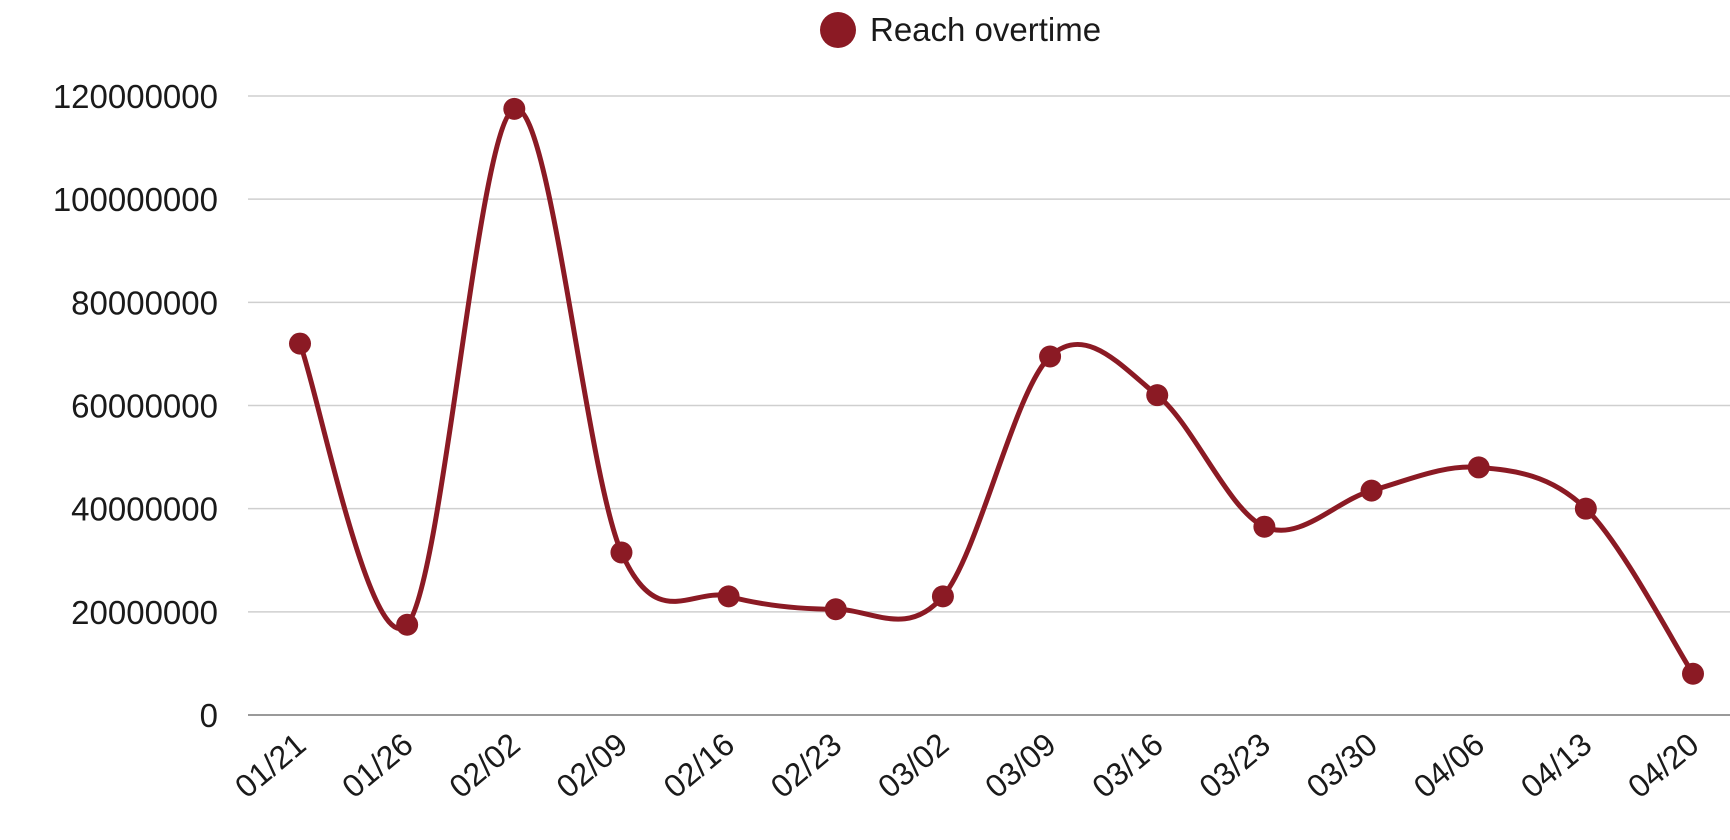 This screenshot has height=840, width=1730. Describe the element at coordinates (135, 199) in the screenshot. I see `y-tick-label: 100000000` at that location.